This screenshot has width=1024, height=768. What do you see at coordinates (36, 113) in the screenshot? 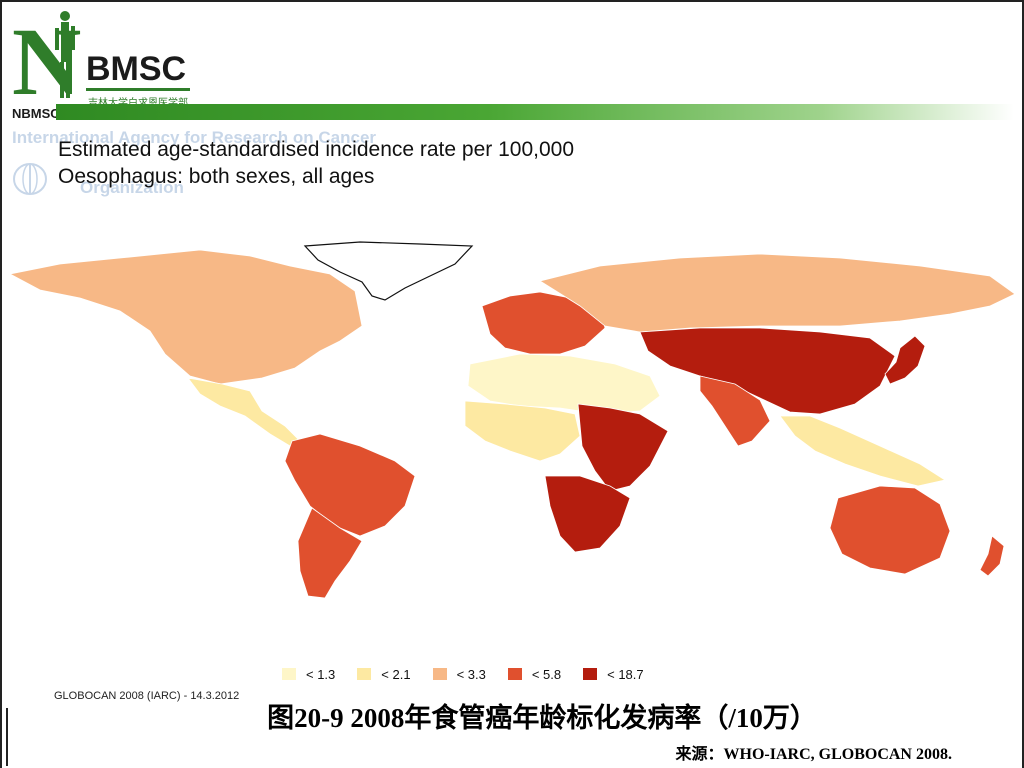
I see `logo-small-label: NBMSC` at bounding box center [36, 113].